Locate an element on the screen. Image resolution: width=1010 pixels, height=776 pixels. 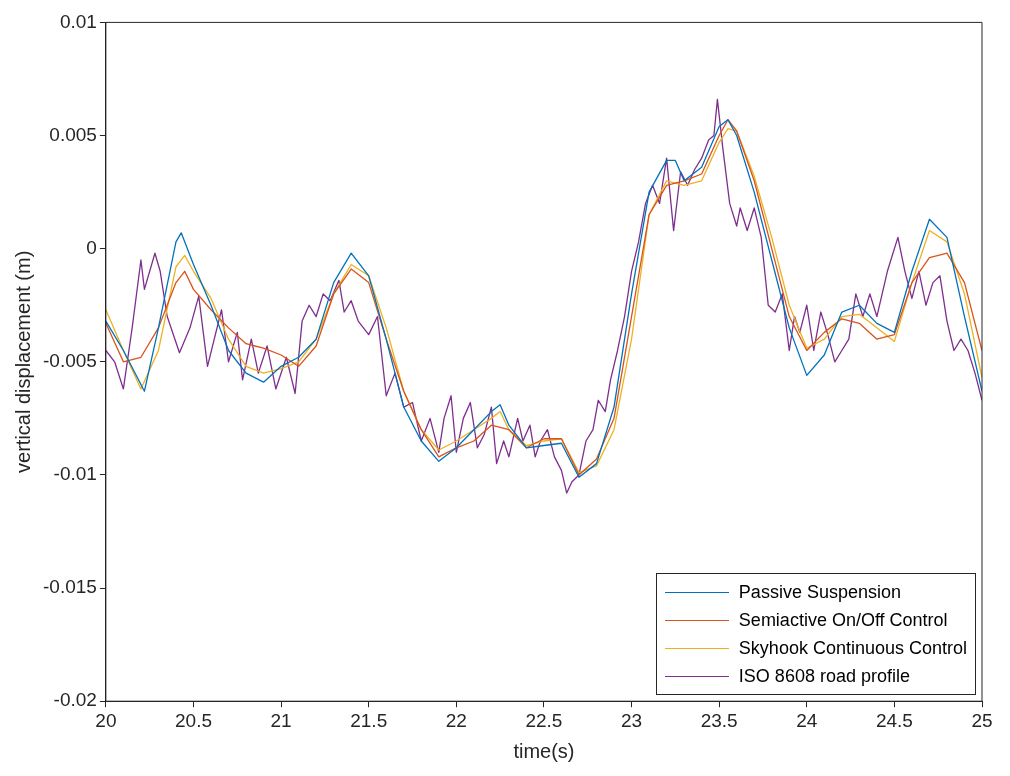
y-tick-label: 0.01 is located at coordinates (78, 21).